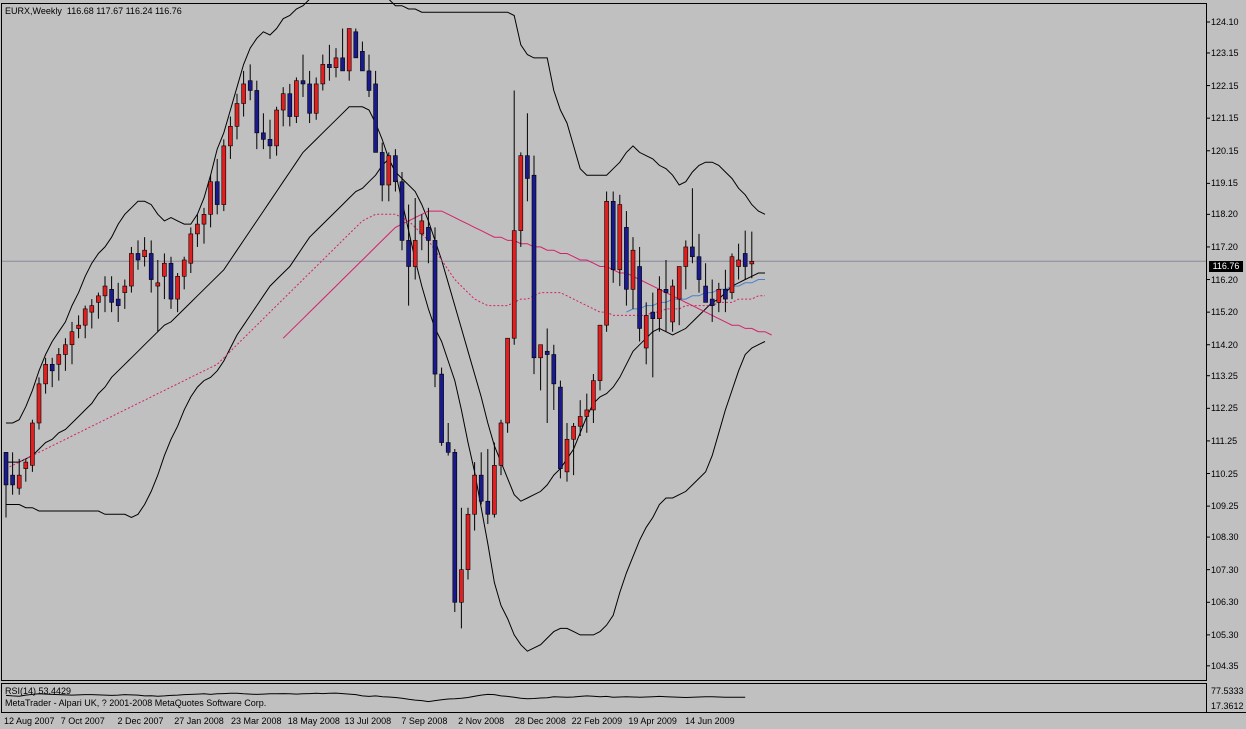 The height and width of the screenshot is (729, 1246). I want to click on price-tick-label: 116.20, so click(1224, 279).